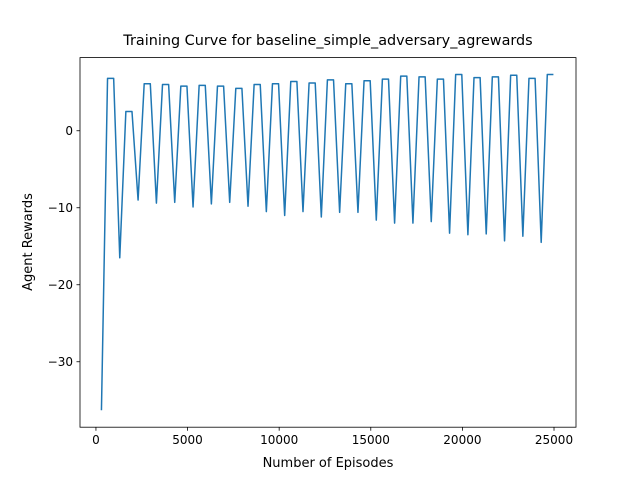 Image resolution: width=640 pixels, height=480 pixels. Describe the element at coordinates (69, 131) in the screenshot. I see `y-tick-label: 0` at that location.